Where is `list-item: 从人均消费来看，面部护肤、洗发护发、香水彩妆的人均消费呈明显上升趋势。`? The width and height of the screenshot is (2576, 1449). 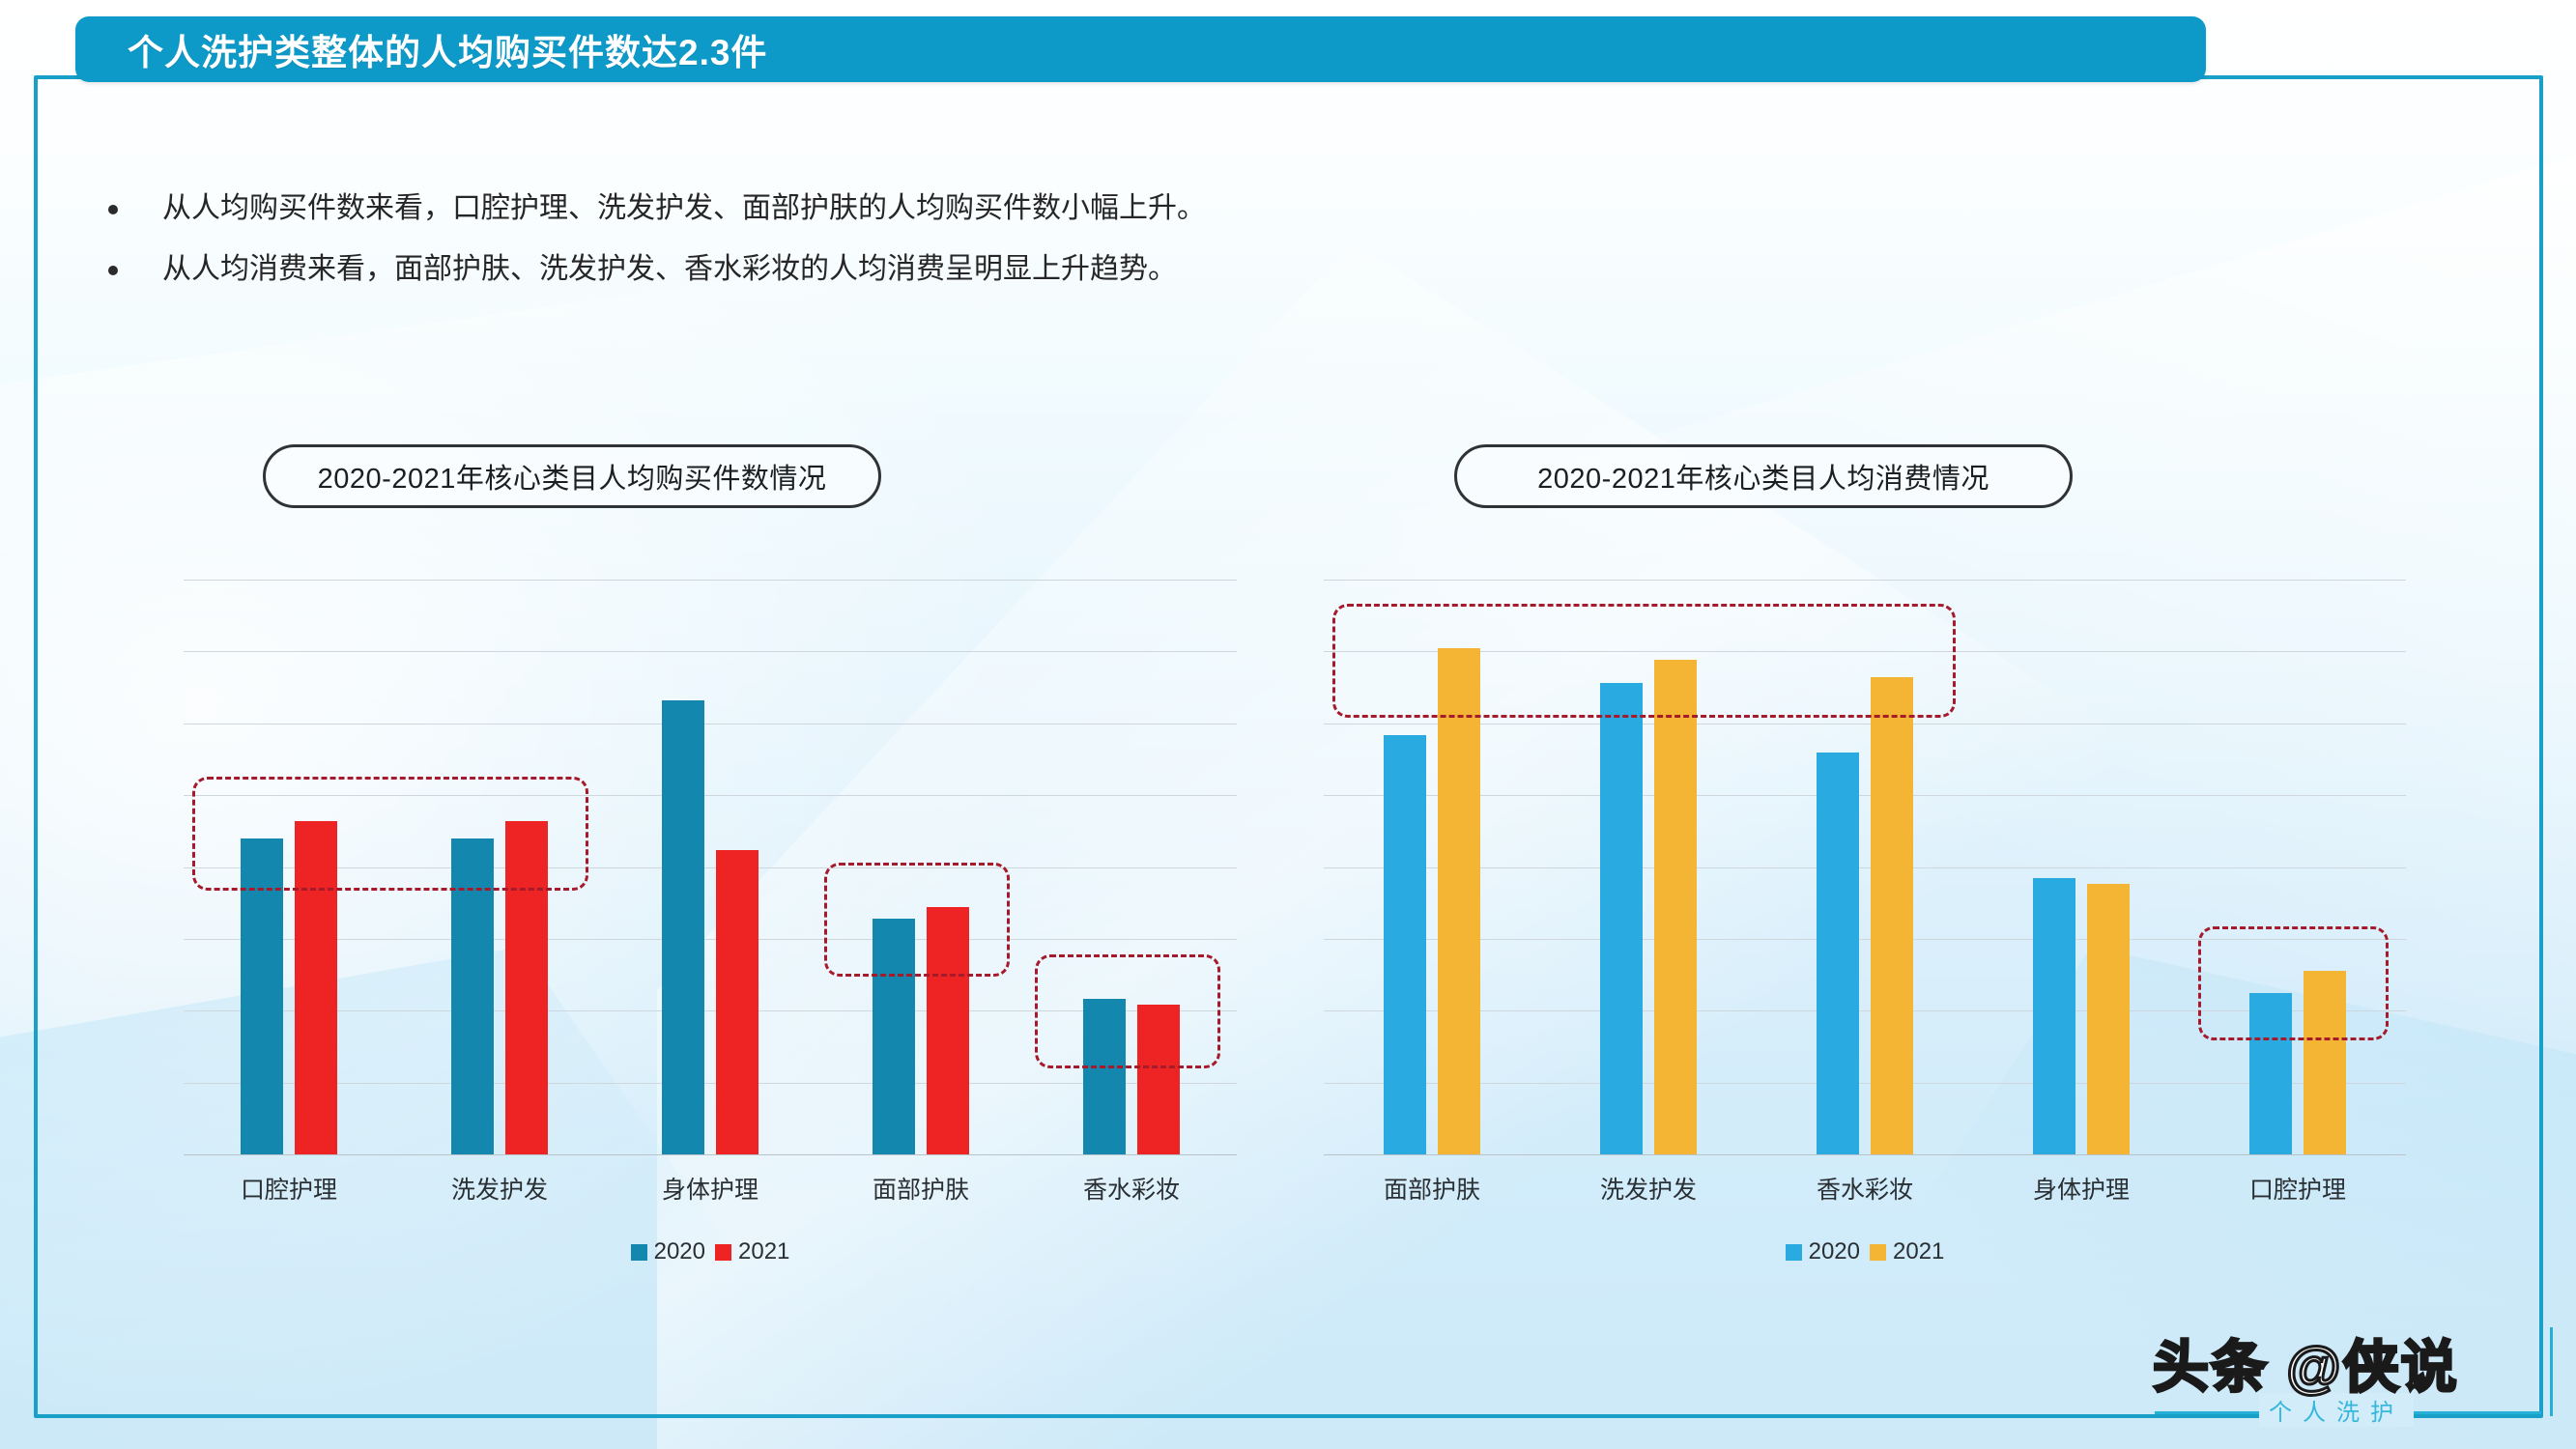 list-item: 从人均消费来看，面部护肤、洗发护发、香水彩妆的人均消费呈明显上升趋势。 is located at coordinates (1074, 270).